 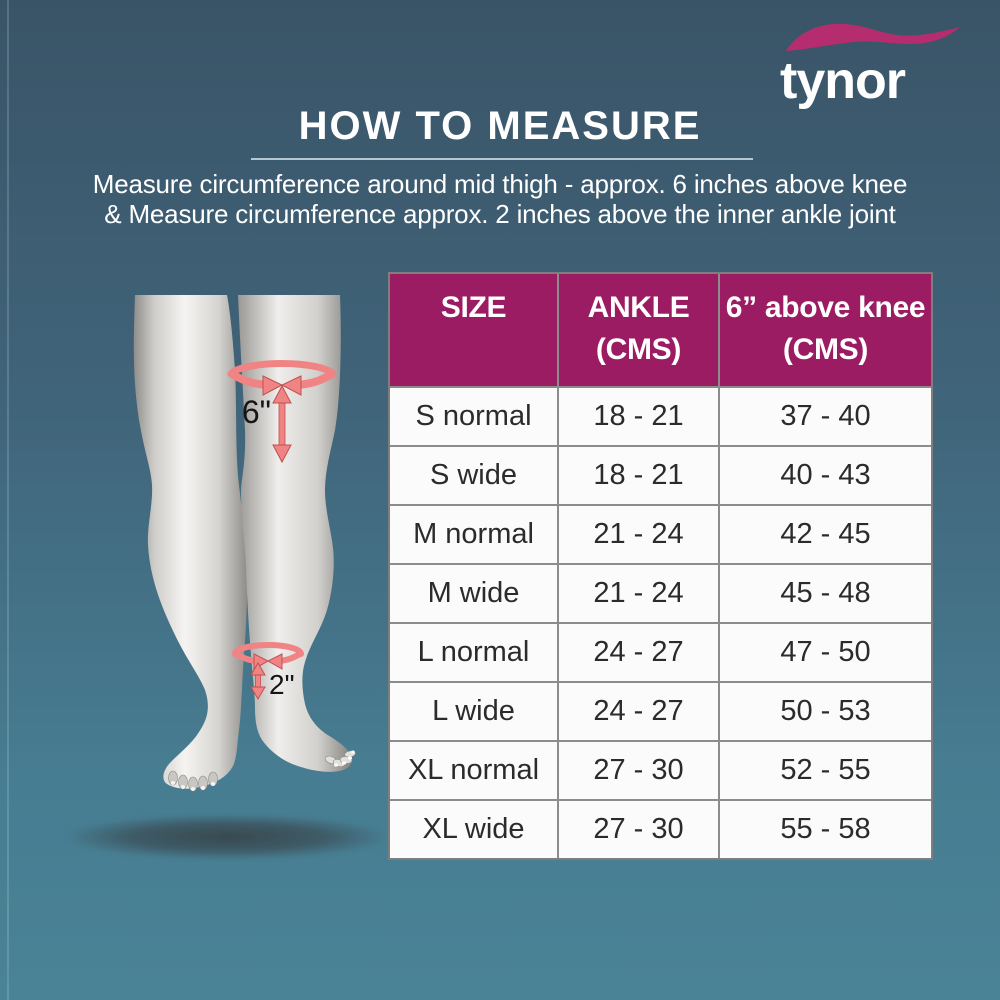 What do you see at coordinates (473, 330) in the screenshot?
I see `size-table-header-size: SIZE` at bounding box center [473, 330].